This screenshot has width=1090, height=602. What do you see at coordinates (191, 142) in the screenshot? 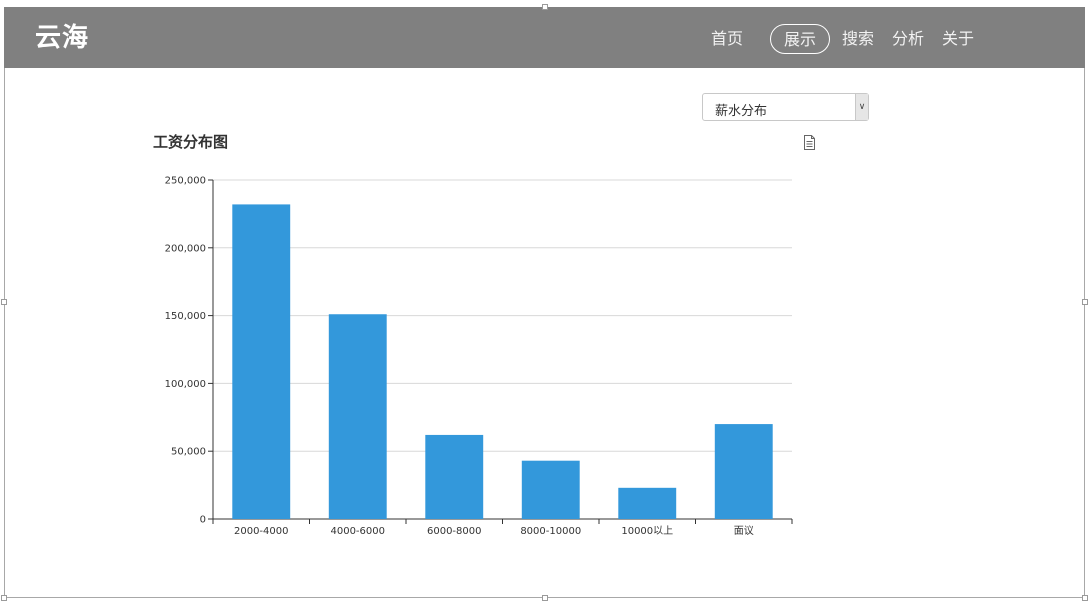
I see `chart-title: 工资分布图` at bounding box center [191, 142].